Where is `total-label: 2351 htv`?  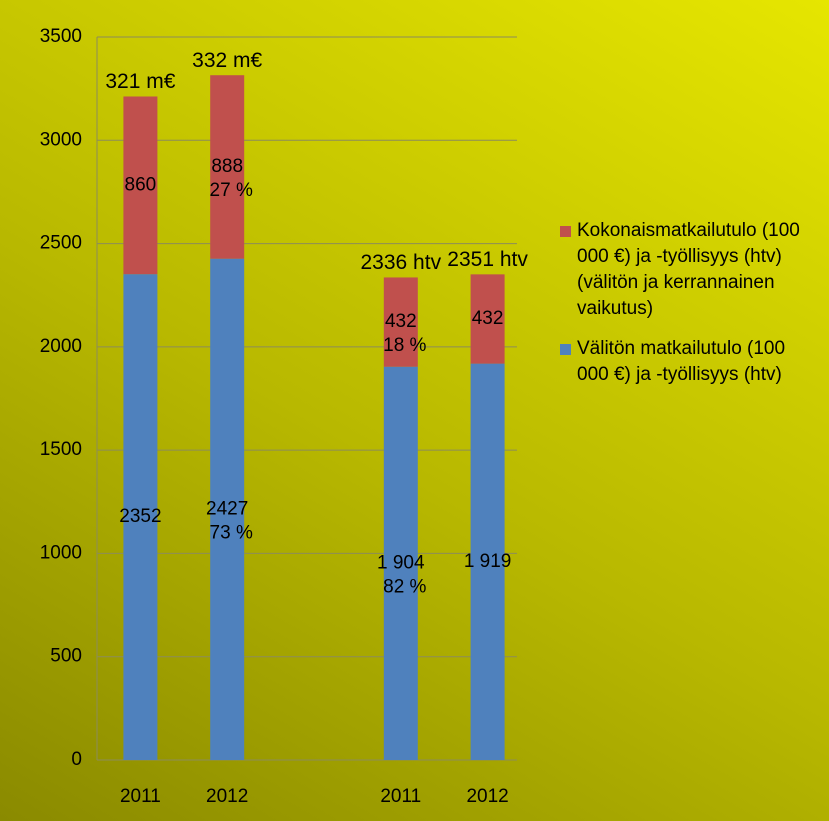
total-label: 2351 htv is located at coordinates (487, 259).